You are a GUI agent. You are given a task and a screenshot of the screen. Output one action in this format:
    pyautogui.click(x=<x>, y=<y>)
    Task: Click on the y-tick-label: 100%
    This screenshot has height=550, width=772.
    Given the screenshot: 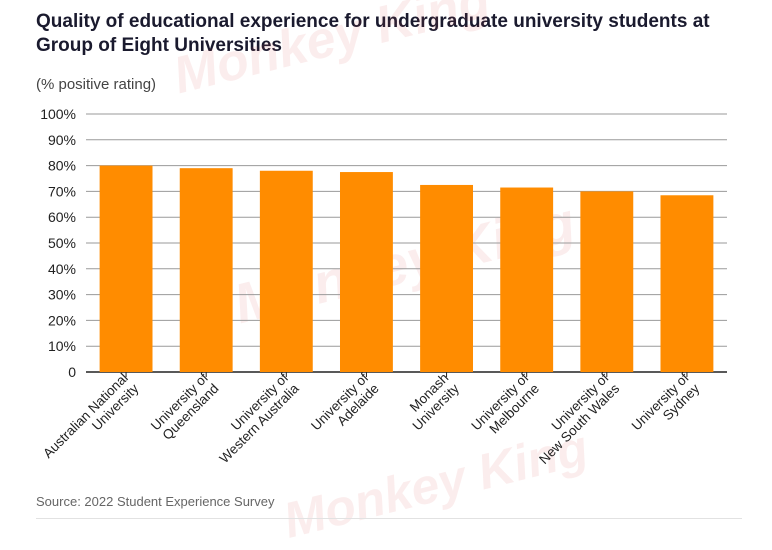 What is the action you would take?
    pyautogui.click(x=58, y=114)
    